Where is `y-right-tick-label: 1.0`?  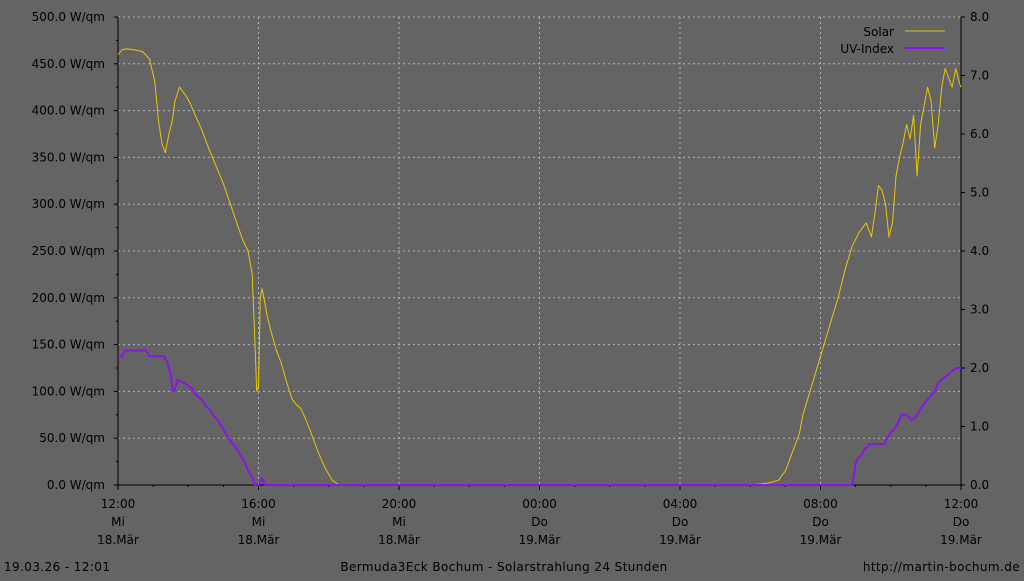 y-right-tick-label: 1.0 is located at coordinates (979, 427).